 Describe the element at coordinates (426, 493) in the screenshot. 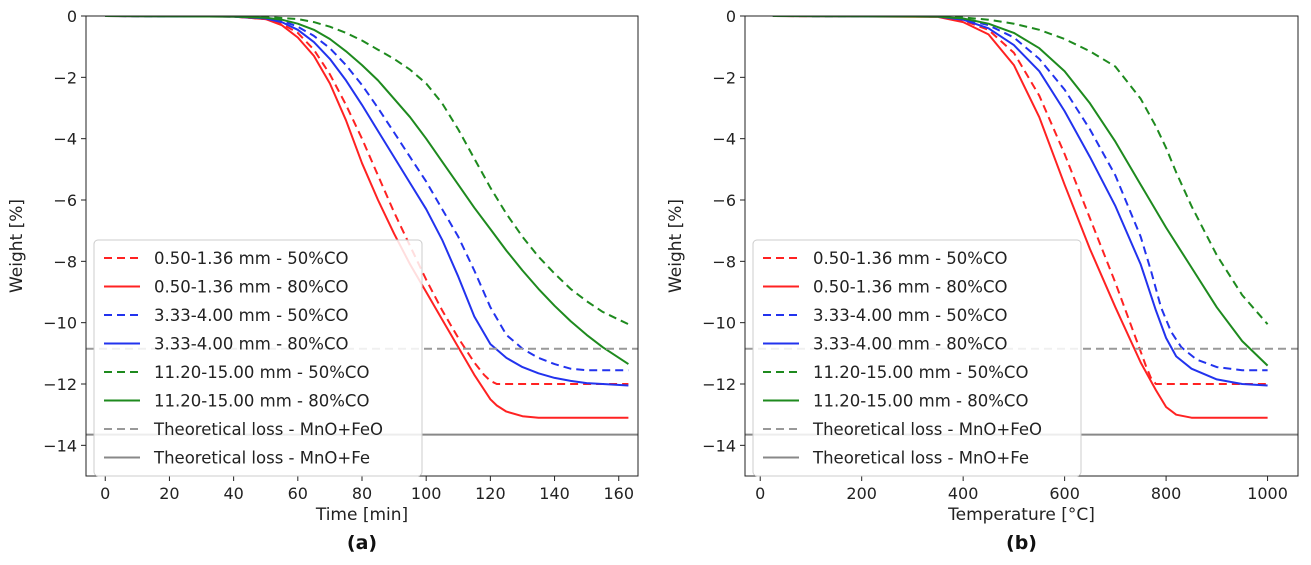

I see `x-tick-label: 100` at that location.